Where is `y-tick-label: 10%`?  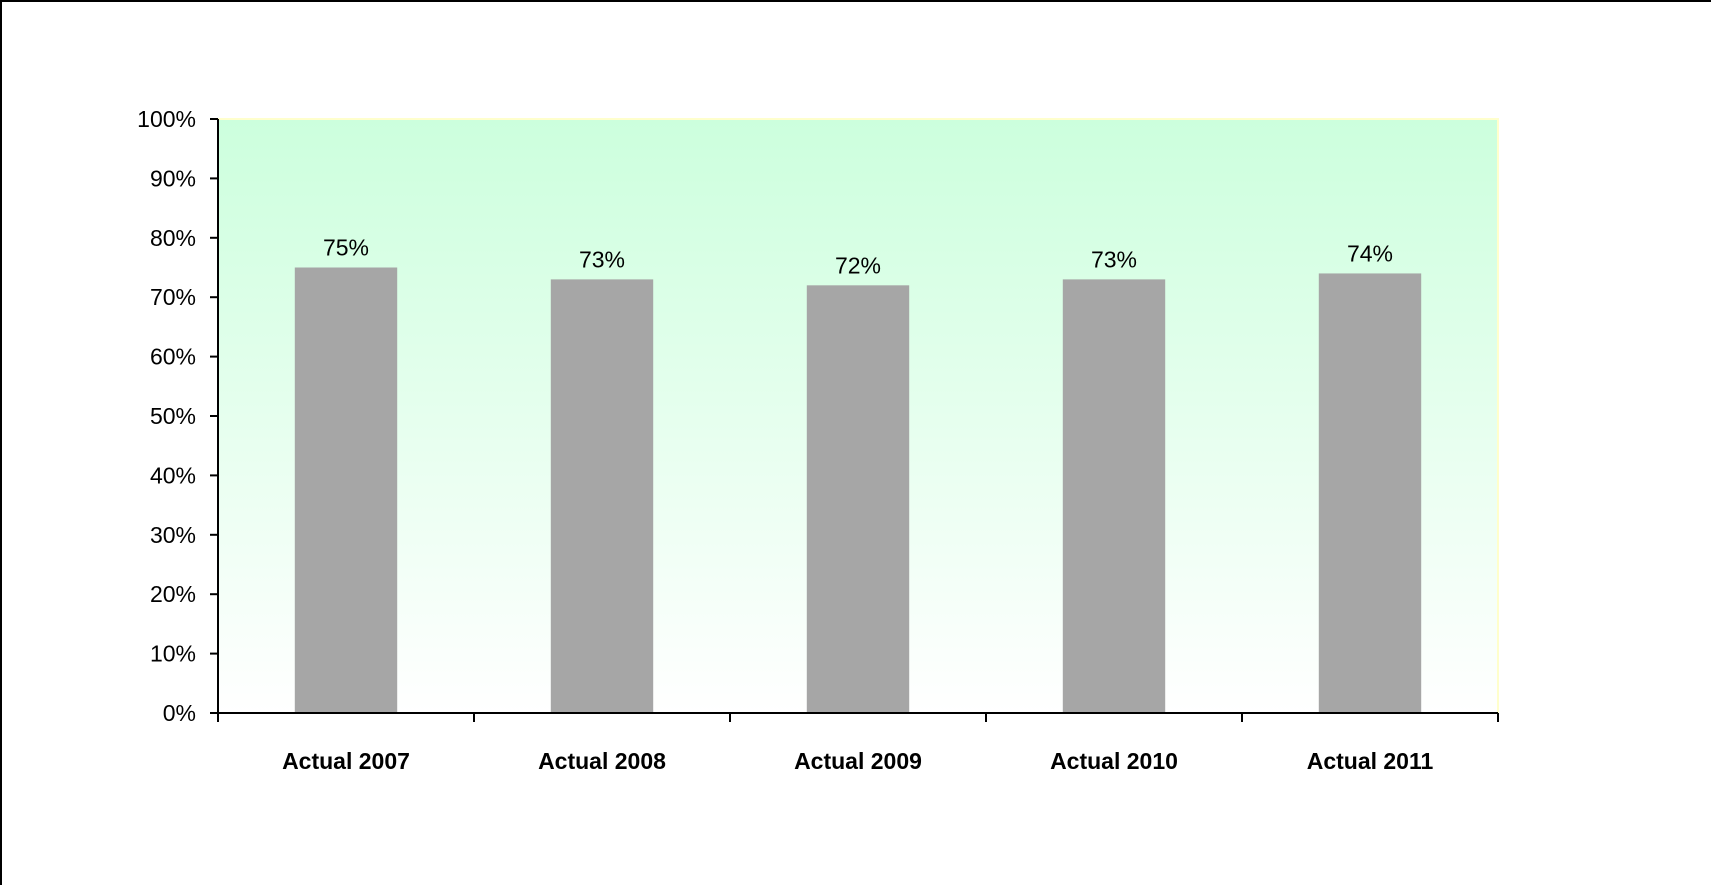
y-tick-label: 10% is located at coordinates (173, 654).